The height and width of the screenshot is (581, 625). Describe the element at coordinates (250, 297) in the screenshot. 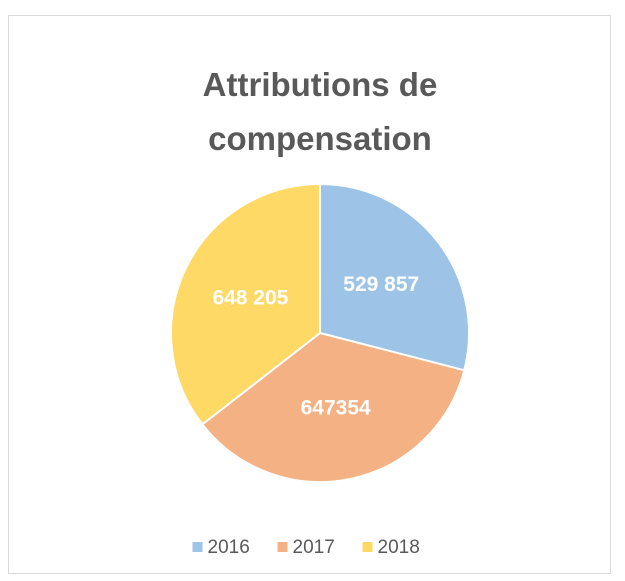

I see `value-label: 648 205` at that location.